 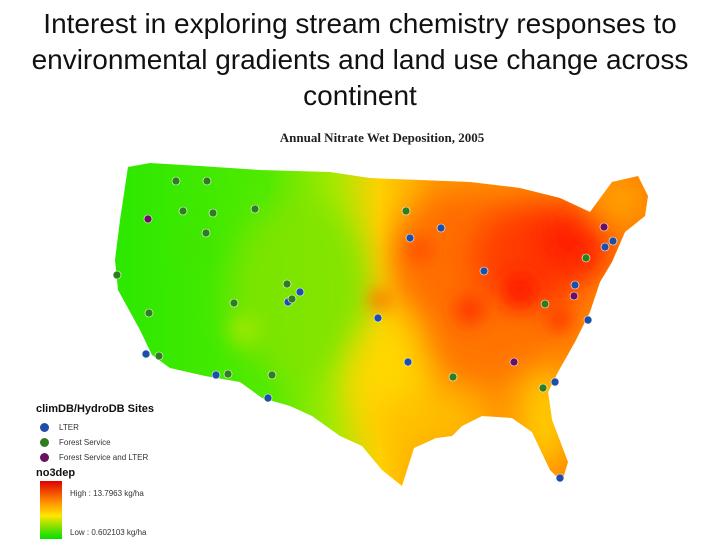 I want to click on map-title: Annual Nitrate Wet Deposition, 2005, so click(x=382, y=137).